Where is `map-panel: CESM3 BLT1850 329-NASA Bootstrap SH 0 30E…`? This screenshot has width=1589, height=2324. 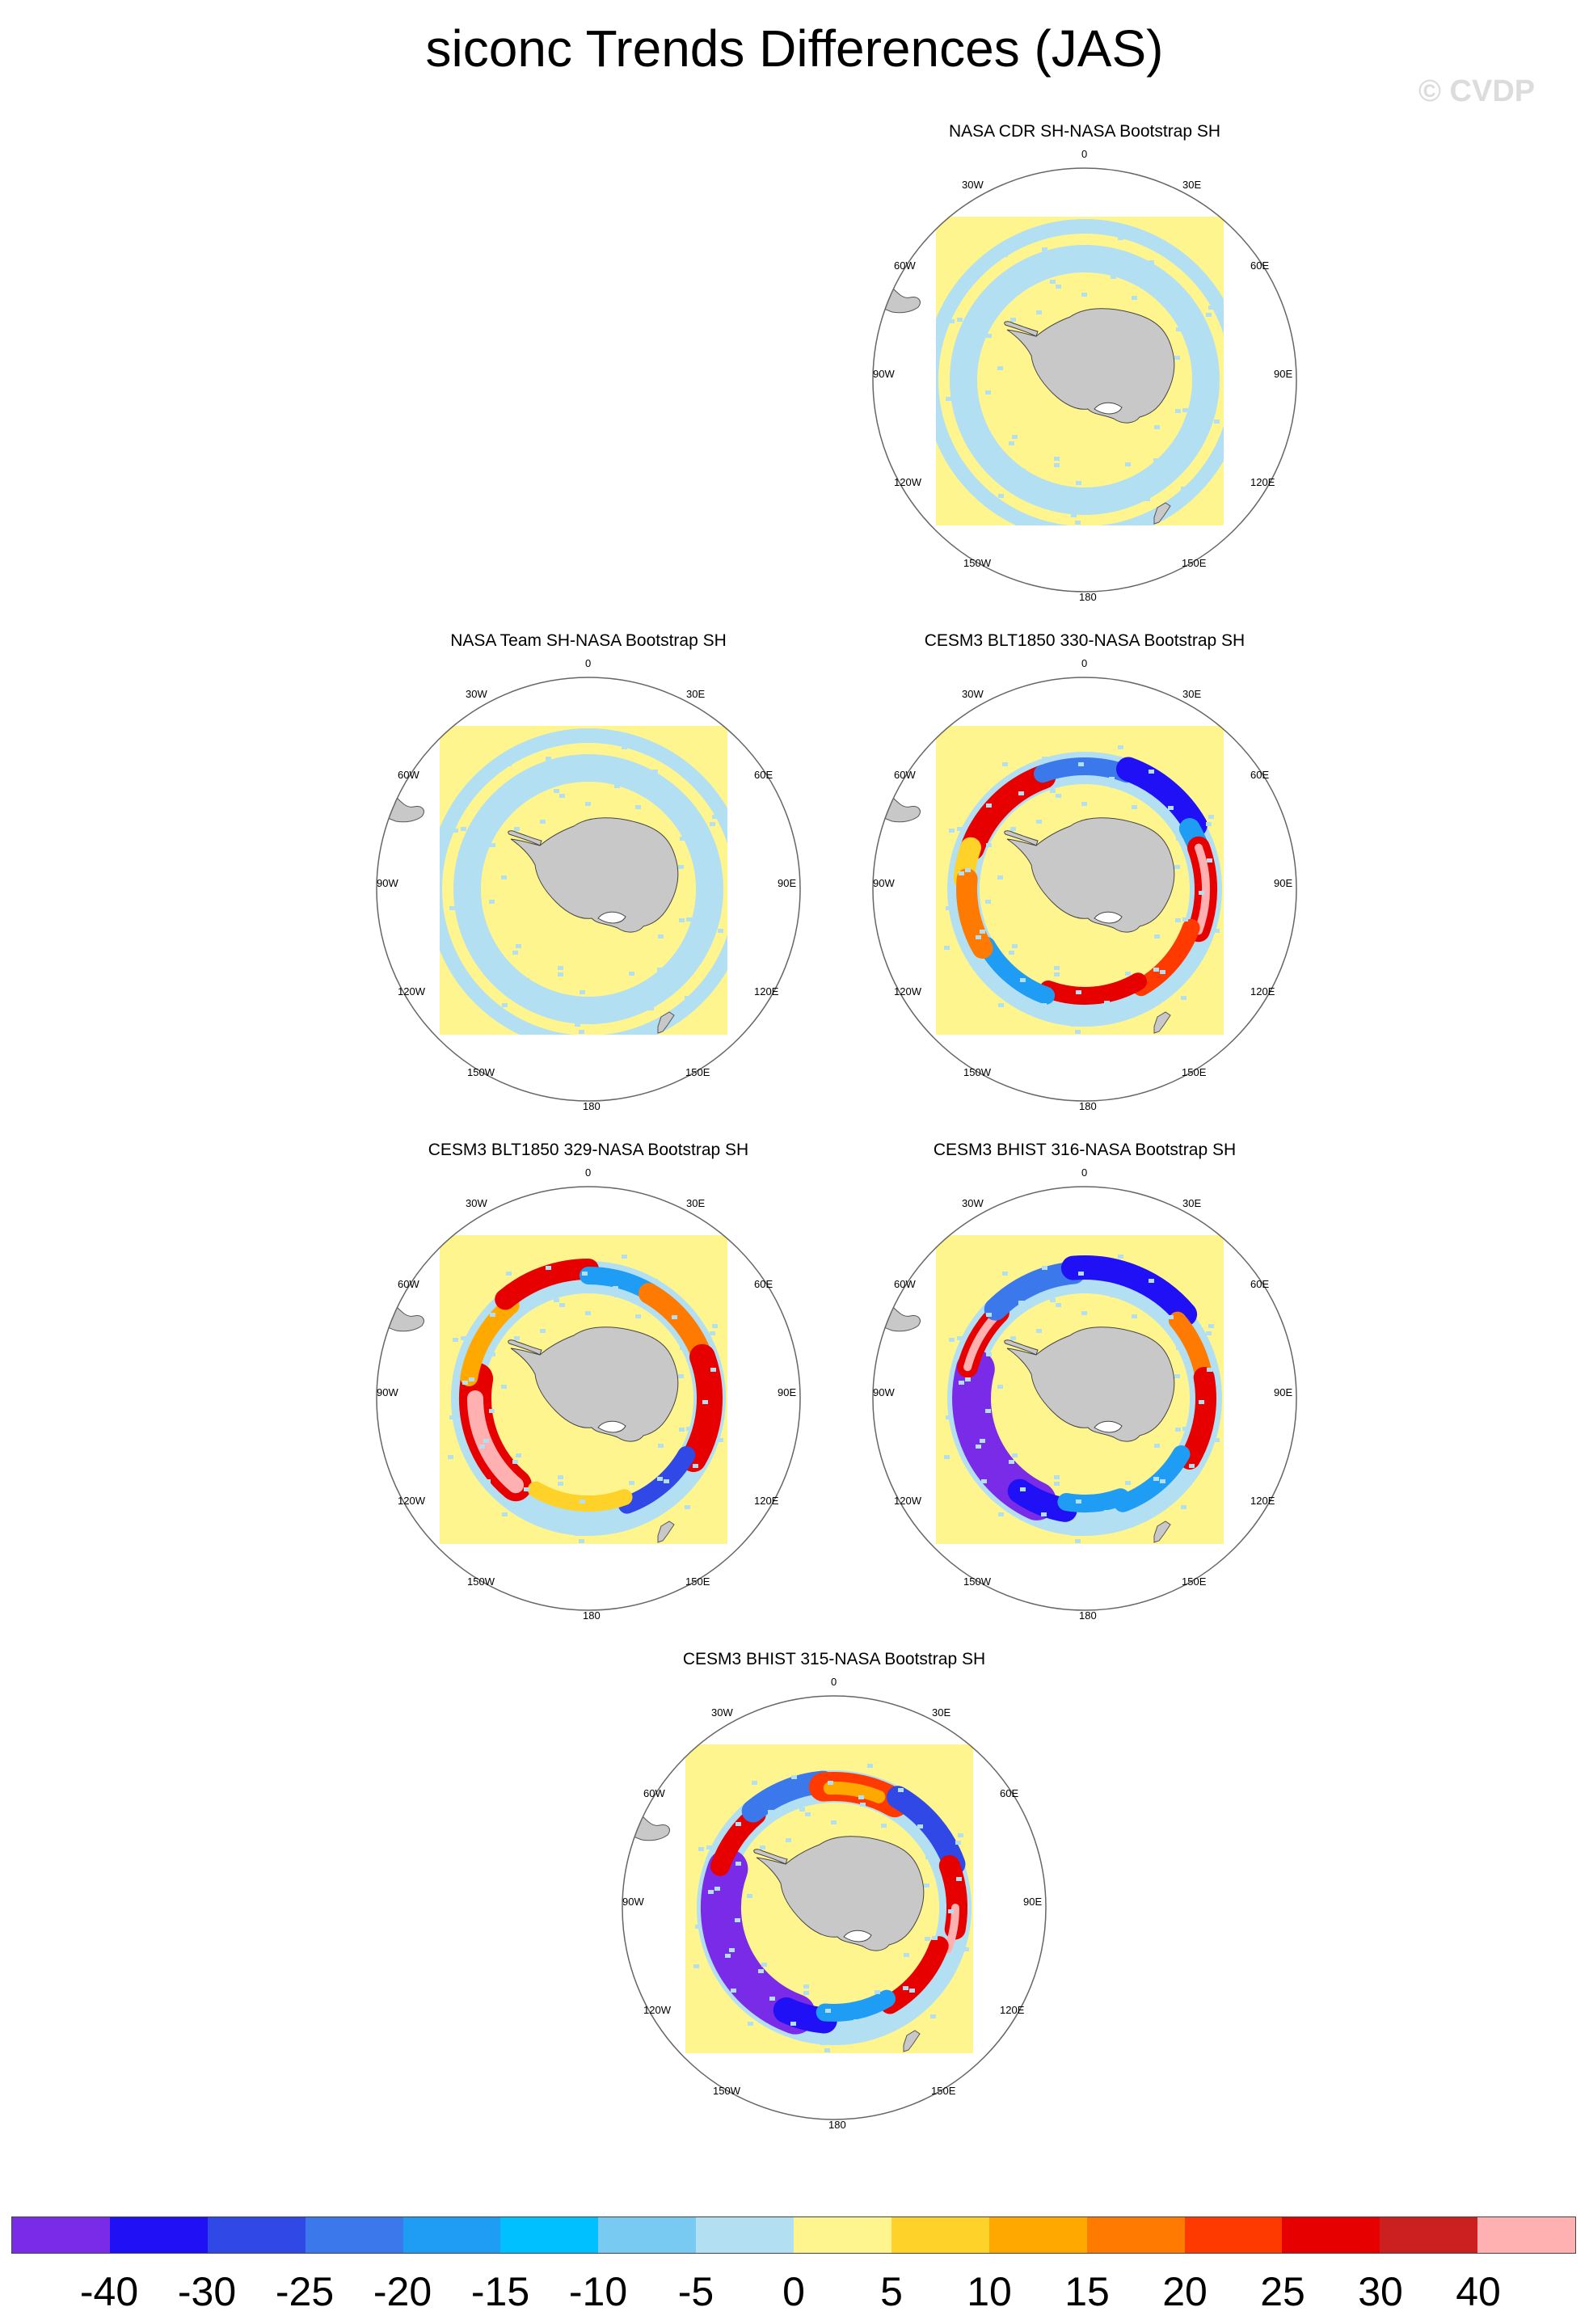
map-panel: CESM3 BLT1850 329-NASA Bootstrap SH 0 30E… is located at coordinates (588, 1395).